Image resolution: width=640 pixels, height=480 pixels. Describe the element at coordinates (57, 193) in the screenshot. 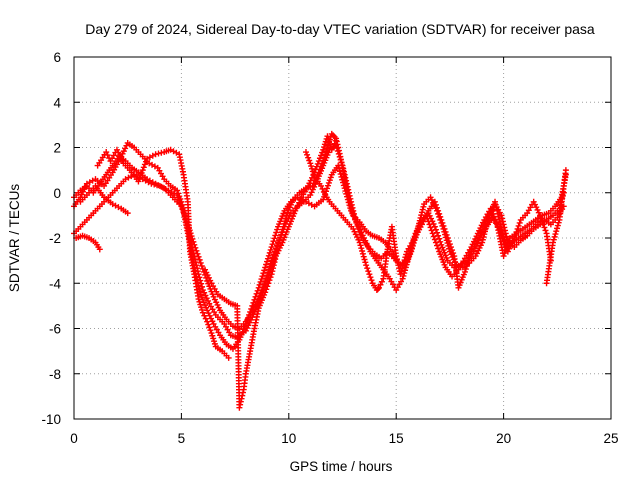

I see `y-tick-label: 0` at that location.